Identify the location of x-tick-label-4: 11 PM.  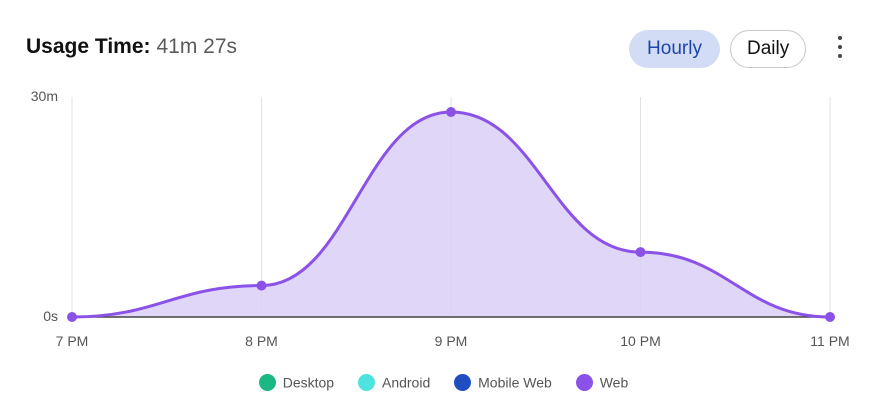
(829, 341).